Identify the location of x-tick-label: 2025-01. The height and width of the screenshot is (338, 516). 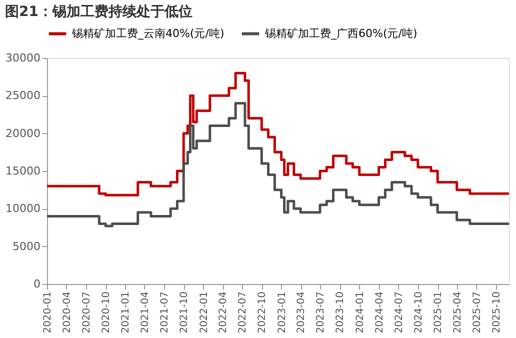
(438, 313).